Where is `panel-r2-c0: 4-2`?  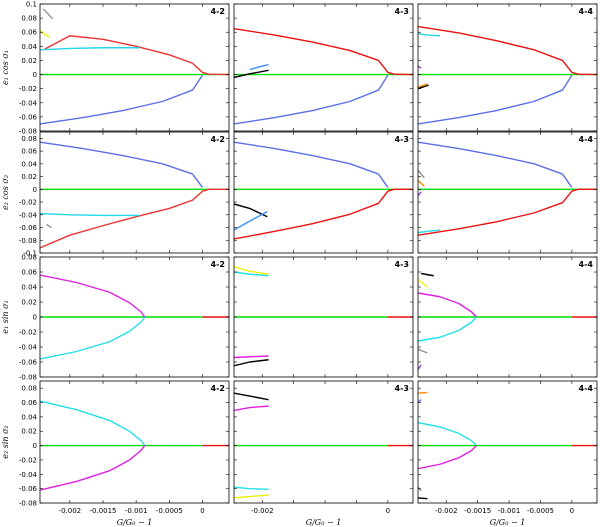
panel-r2-c0: 4-2 is located at coordinates (134, 317).